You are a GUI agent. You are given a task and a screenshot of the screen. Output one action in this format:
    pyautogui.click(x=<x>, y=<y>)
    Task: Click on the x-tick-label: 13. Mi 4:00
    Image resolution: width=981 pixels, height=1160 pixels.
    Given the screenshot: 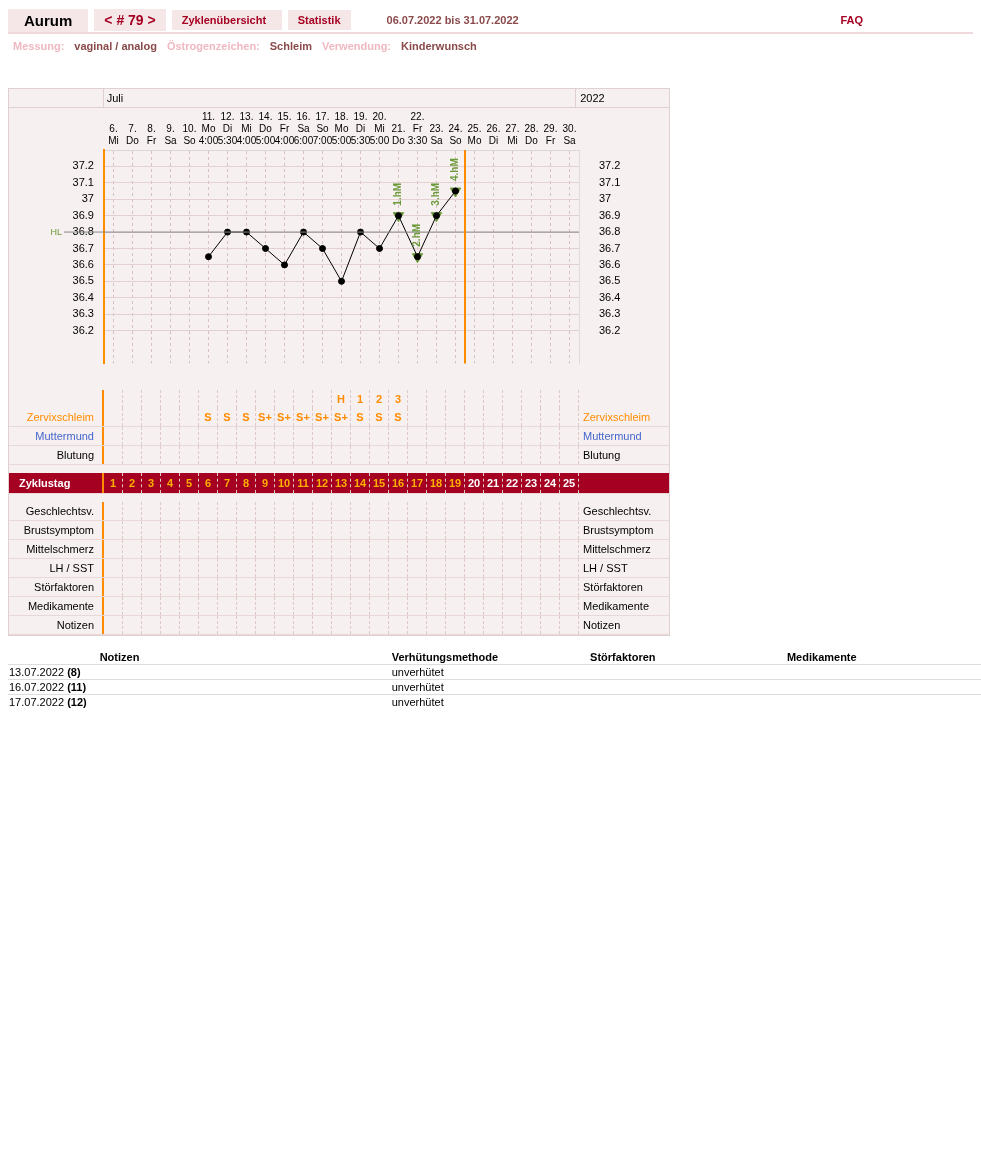 What is the action you would take?
    pyautogui.click(x=246, y=128)
    